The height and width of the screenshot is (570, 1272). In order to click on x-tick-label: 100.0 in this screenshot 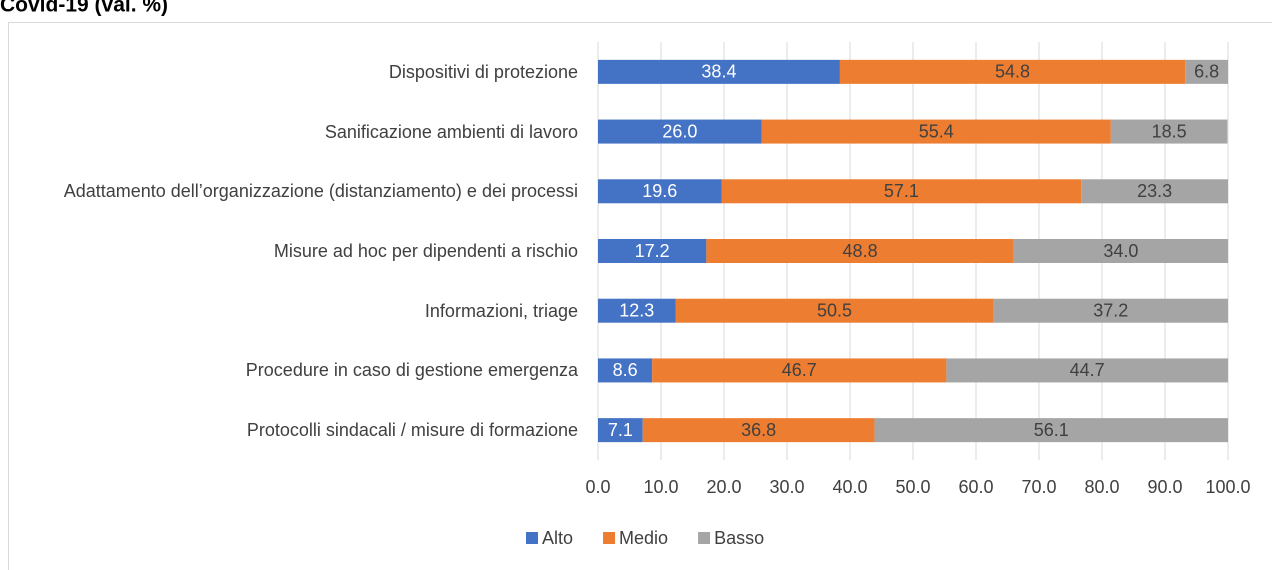, I will do `click(1227, 487)`.